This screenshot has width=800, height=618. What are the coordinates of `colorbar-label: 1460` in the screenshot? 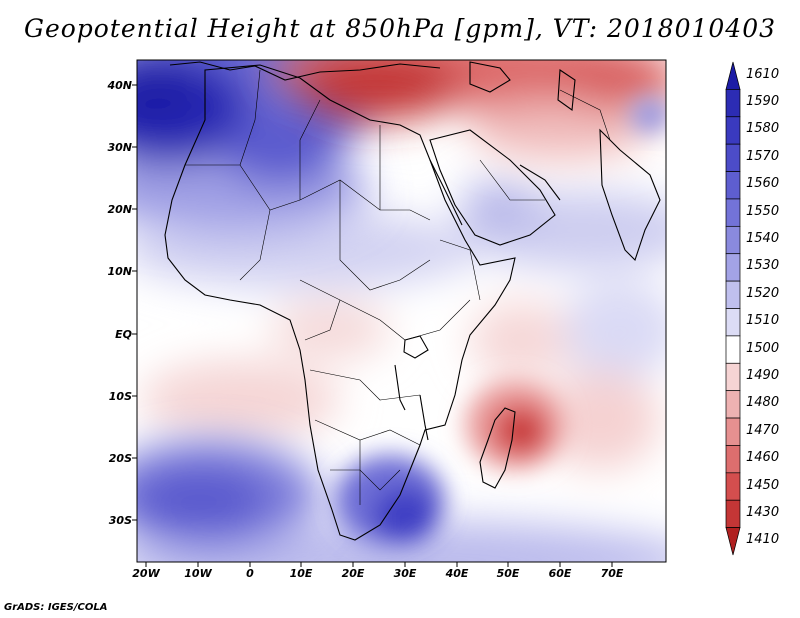 It's located at (763, 458).